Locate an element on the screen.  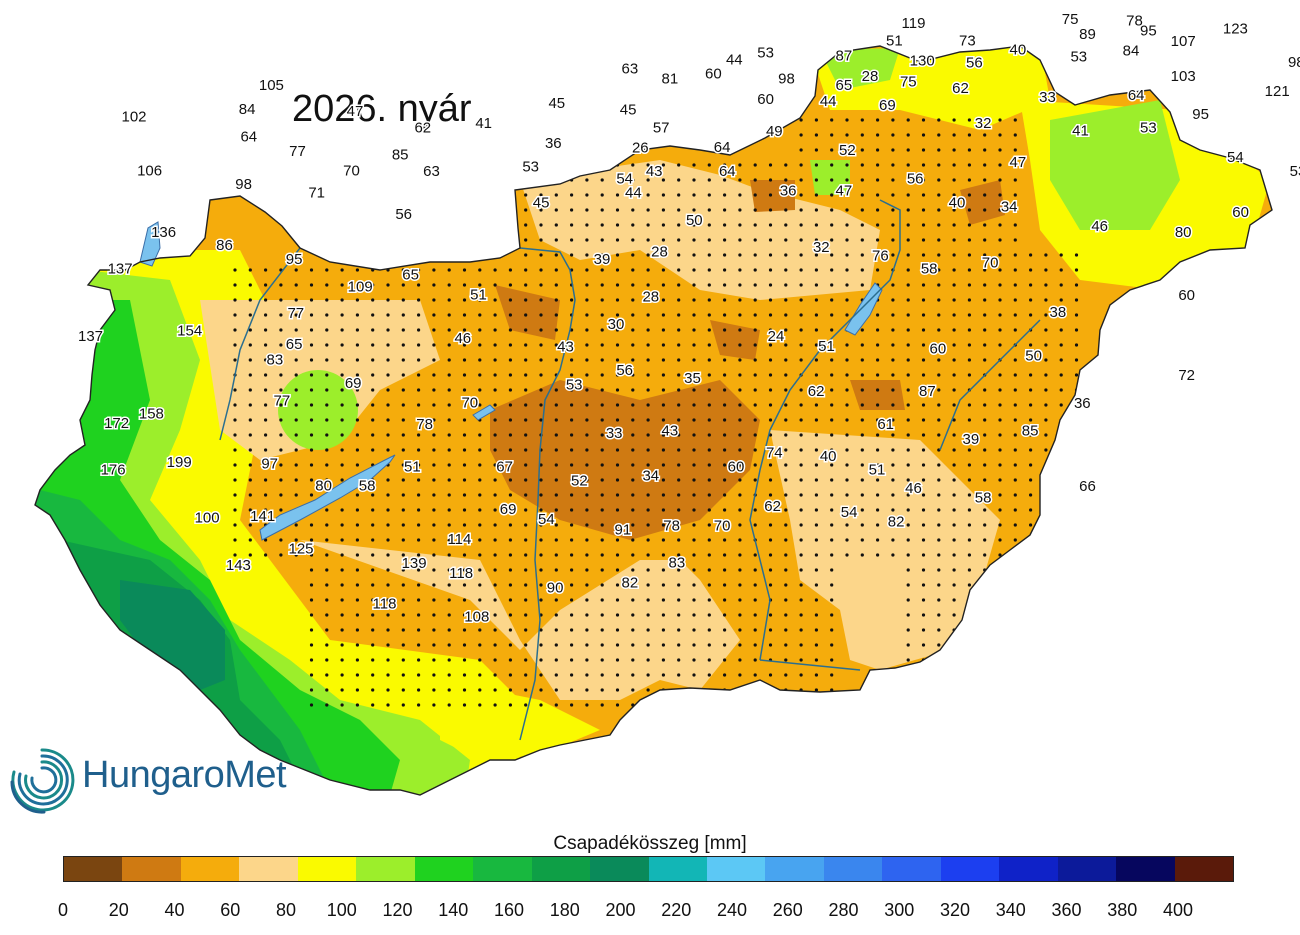
station-value: 77 is located at coordinates (282, 400).